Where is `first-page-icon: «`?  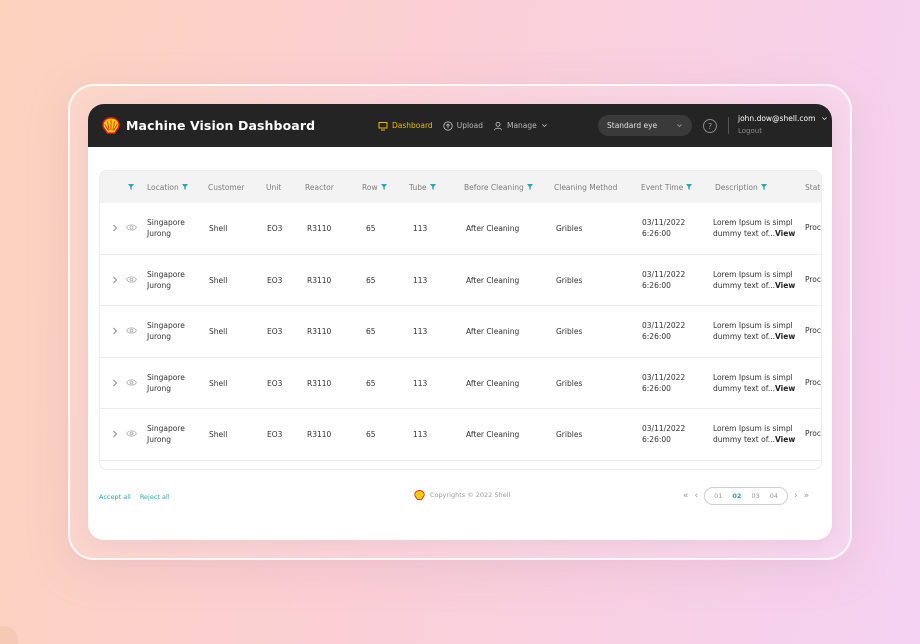 first-page-icon: « is located at coordinates (686, 496).